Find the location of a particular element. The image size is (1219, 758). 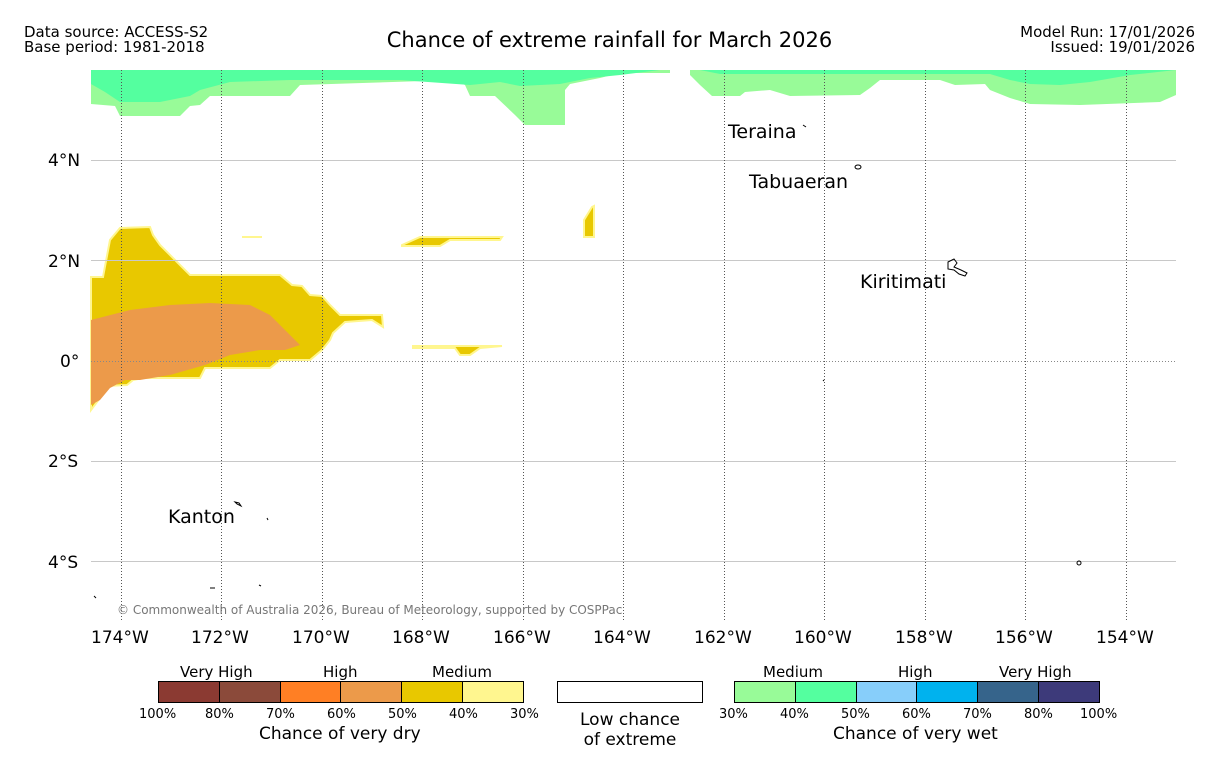

wet-tick: 30% is located at coordinates (733, 714).